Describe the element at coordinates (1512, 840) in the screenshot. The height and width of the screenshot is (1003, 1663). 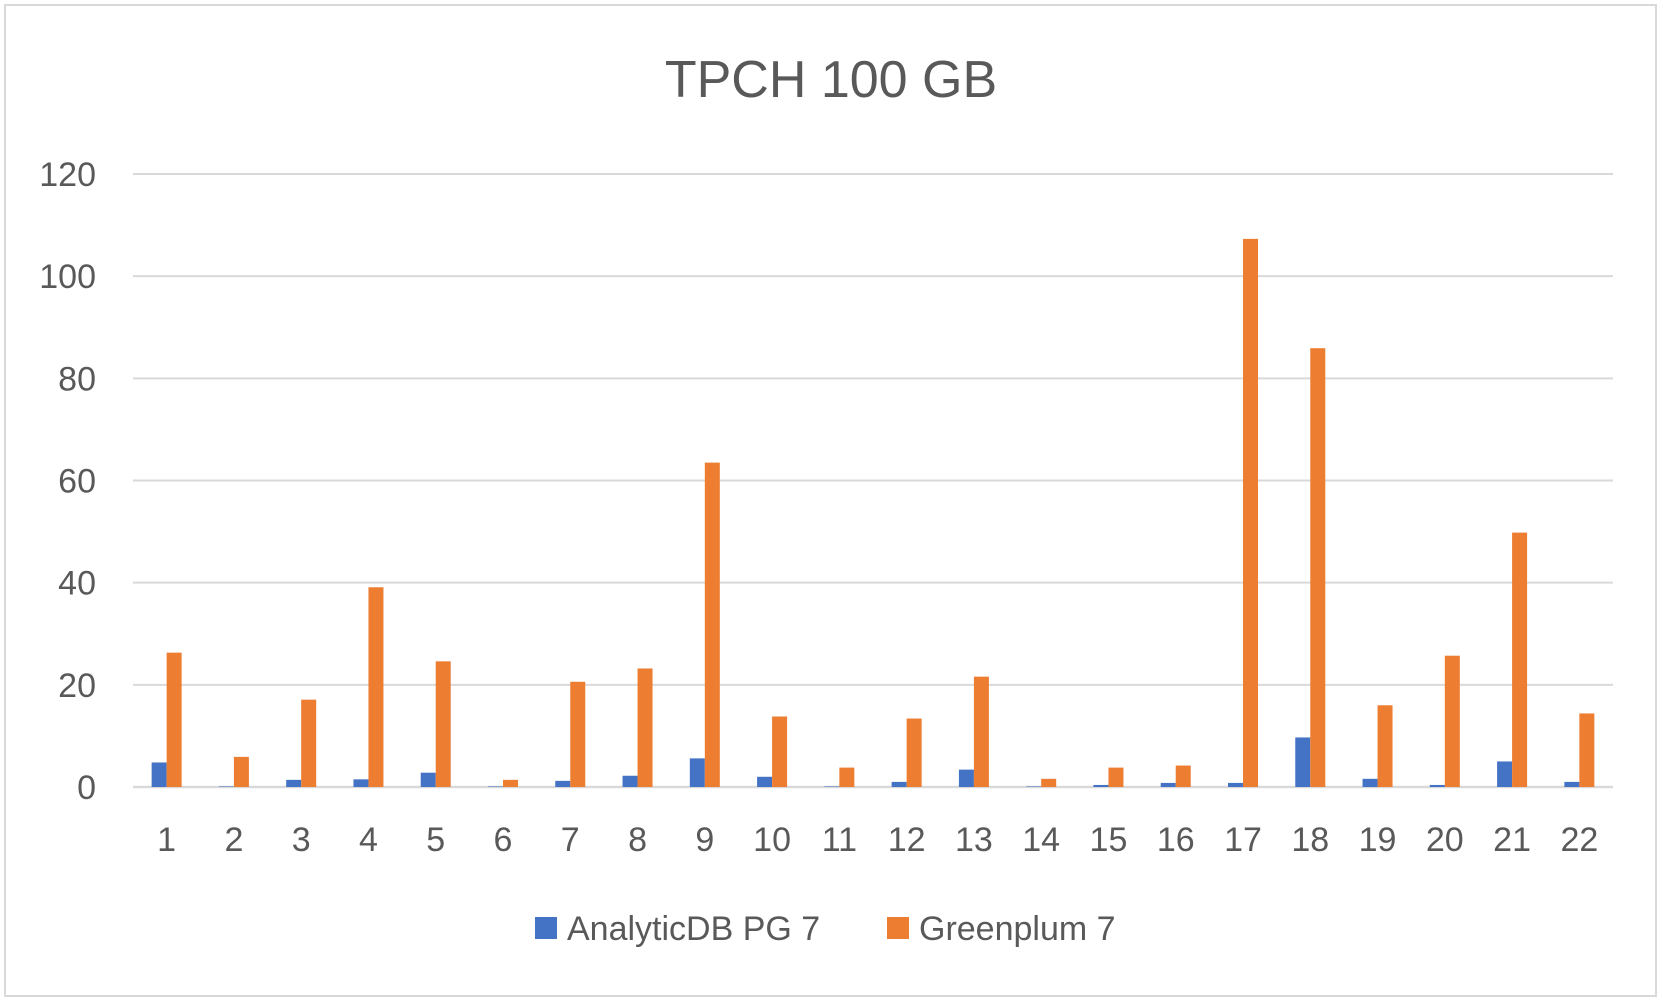
I see `x-tick-label: 21` at that location.